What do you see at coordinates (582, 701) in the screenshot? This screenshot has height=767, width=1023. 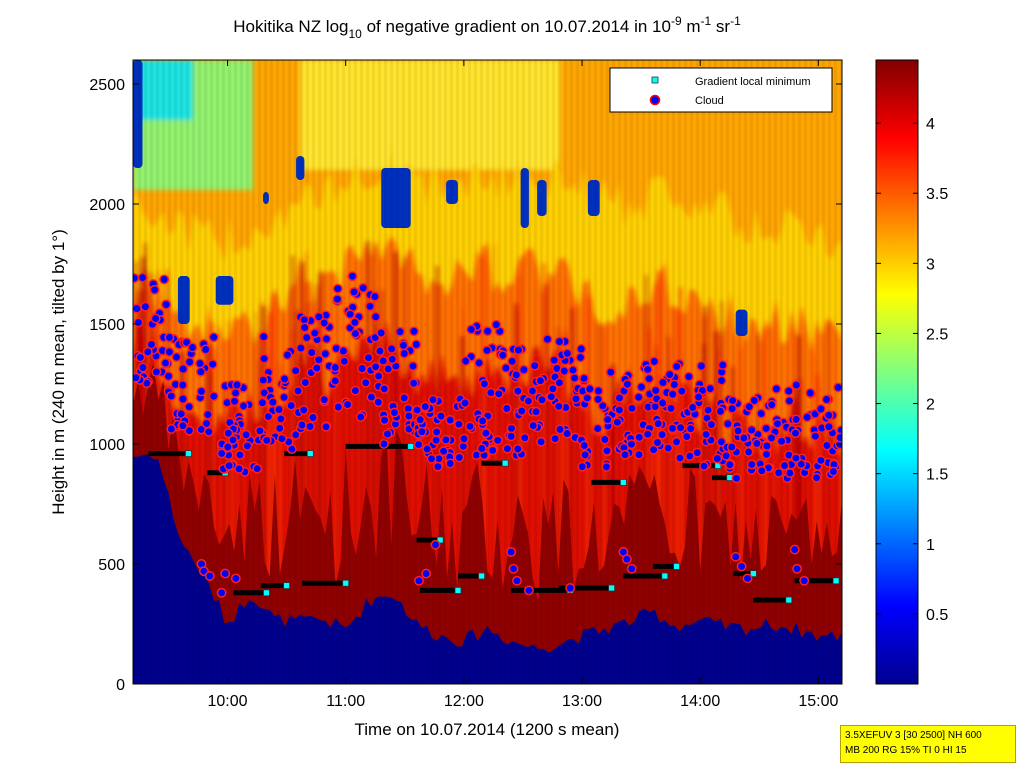 I see `x-tick-label: 13:00` at bounding box center [582, 701].